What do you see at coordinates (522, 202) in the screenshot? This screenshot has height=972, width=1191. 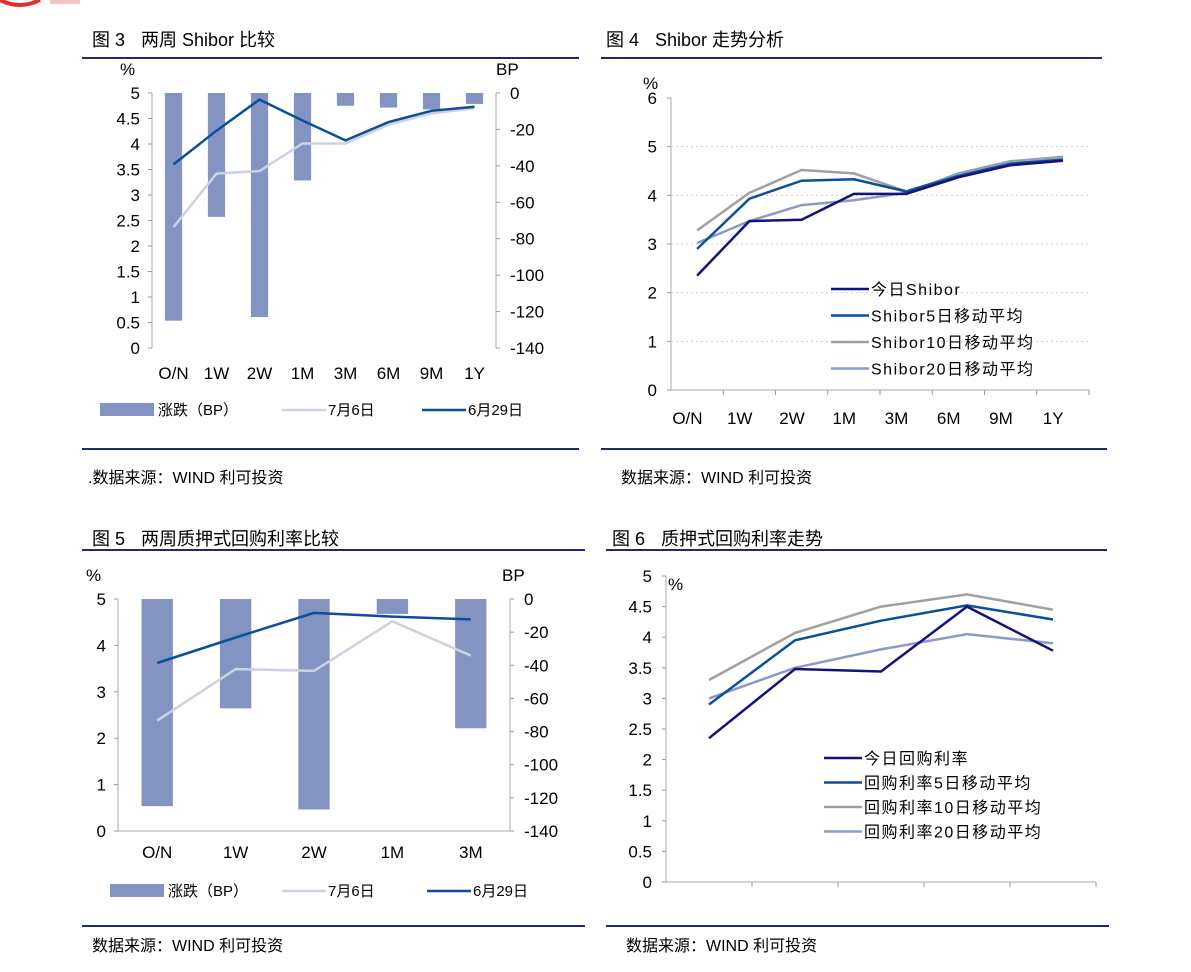 I see `y-right-tick-label: -60` at bounding box center [522, 202].